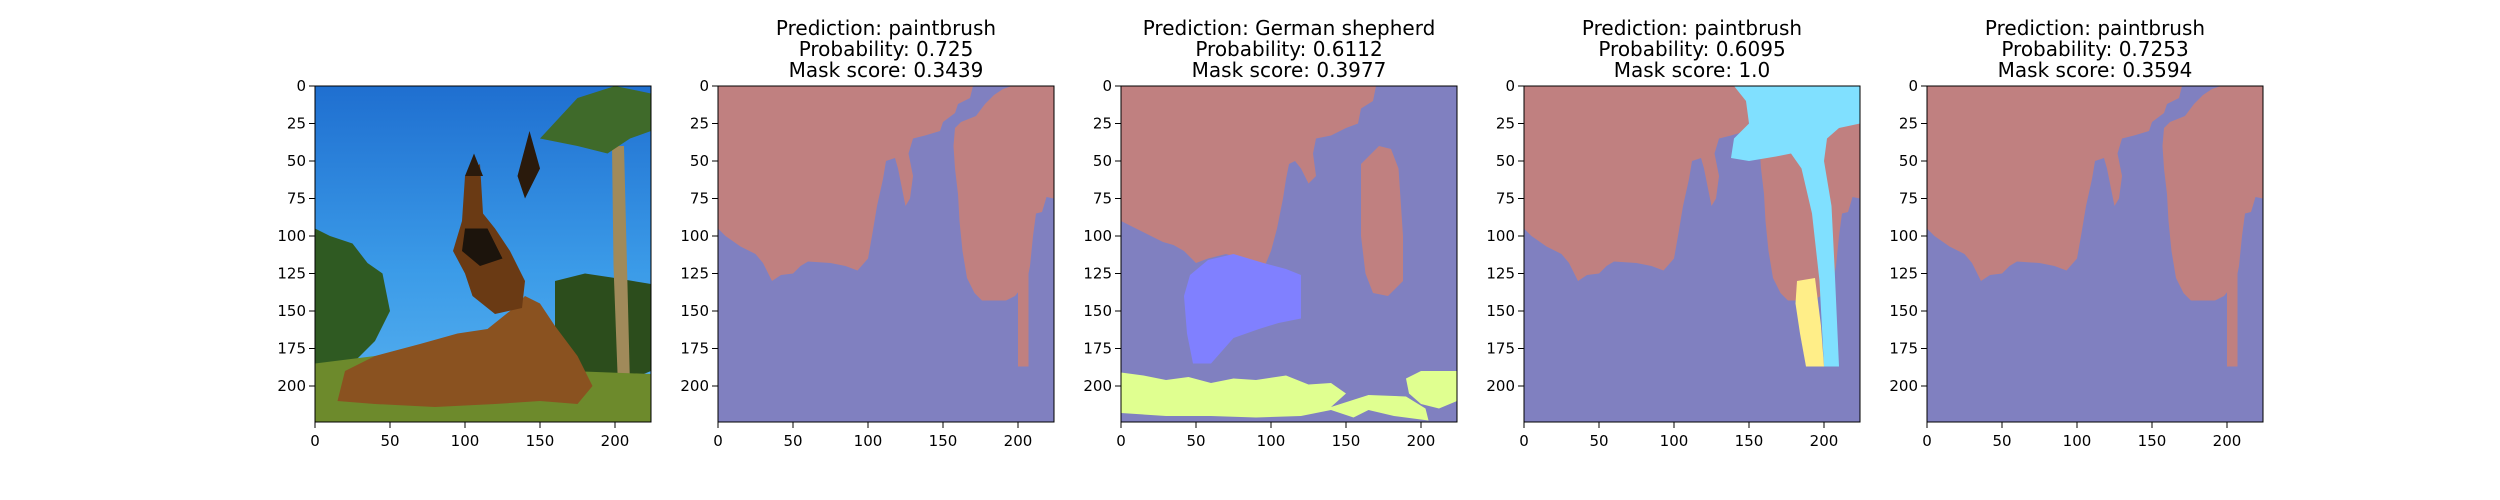 The image size is (2500, 500). Describe the element at coordinates (1809, 322) in the screenshot. I see `mask-trunk-patch-region` at that location.